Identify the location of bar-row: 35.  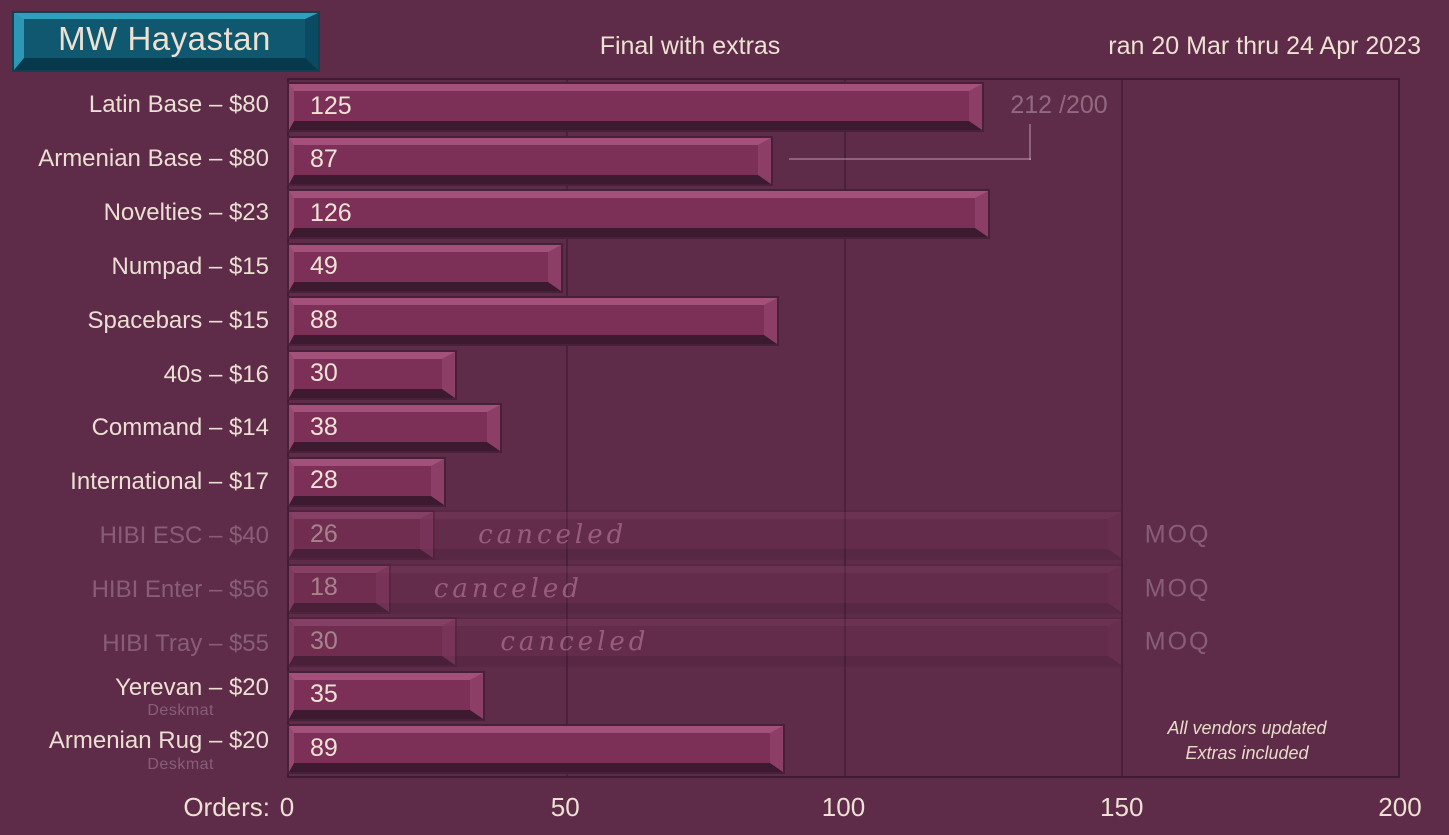
(843, 696).